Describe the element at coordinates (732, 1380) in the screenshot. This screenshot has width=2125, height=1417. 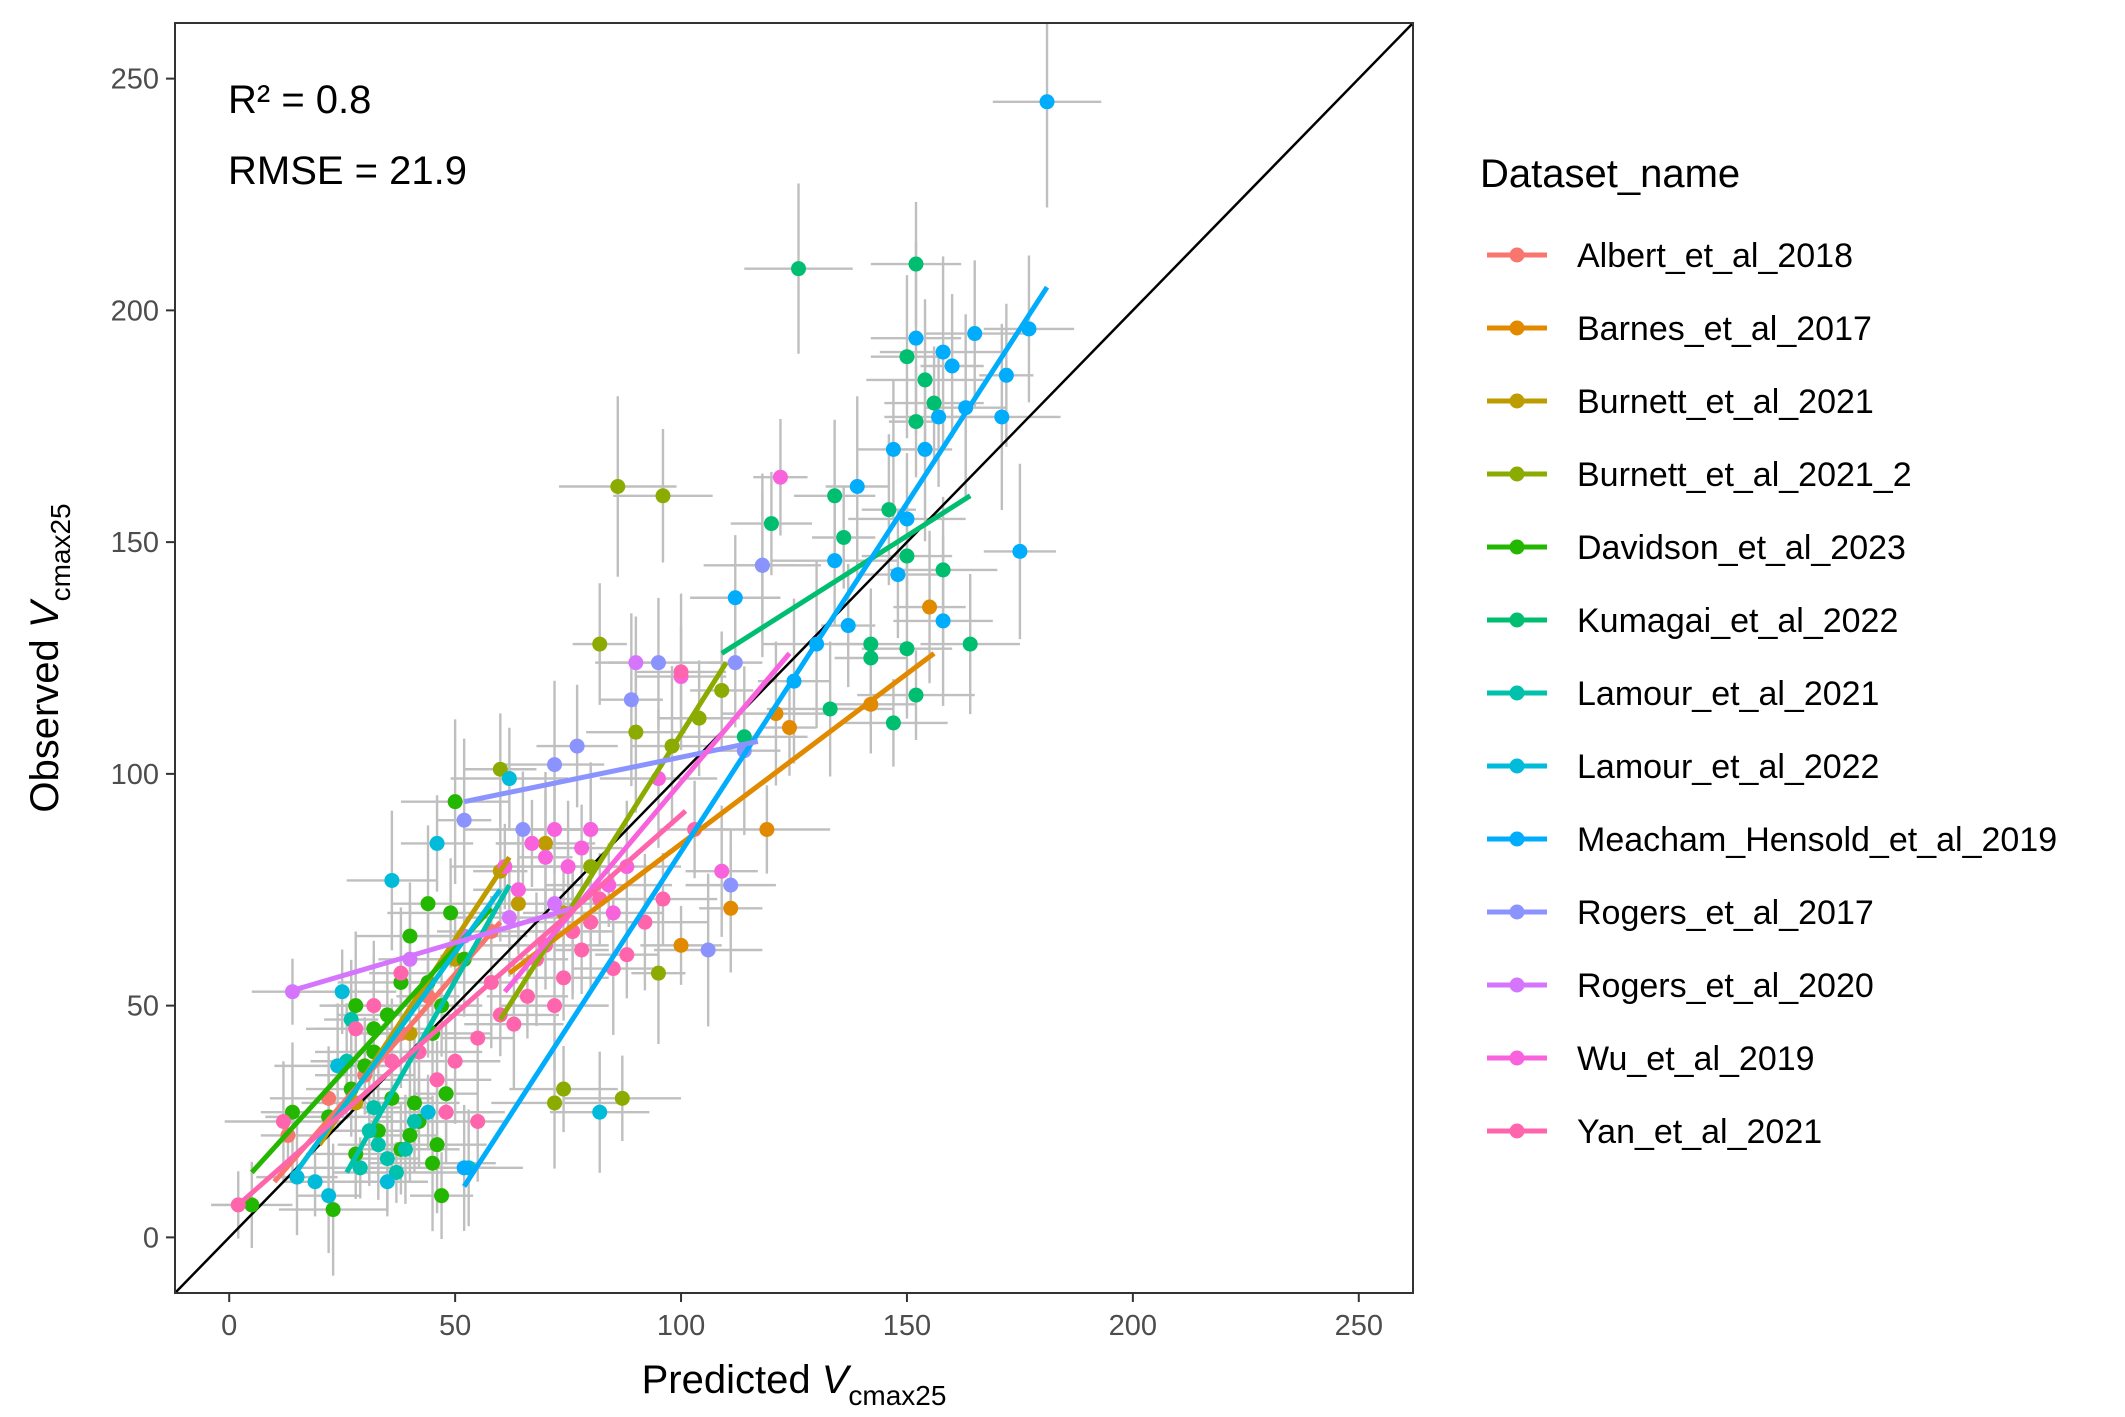
I see `x-axis-title-main: Predicted` at that location.